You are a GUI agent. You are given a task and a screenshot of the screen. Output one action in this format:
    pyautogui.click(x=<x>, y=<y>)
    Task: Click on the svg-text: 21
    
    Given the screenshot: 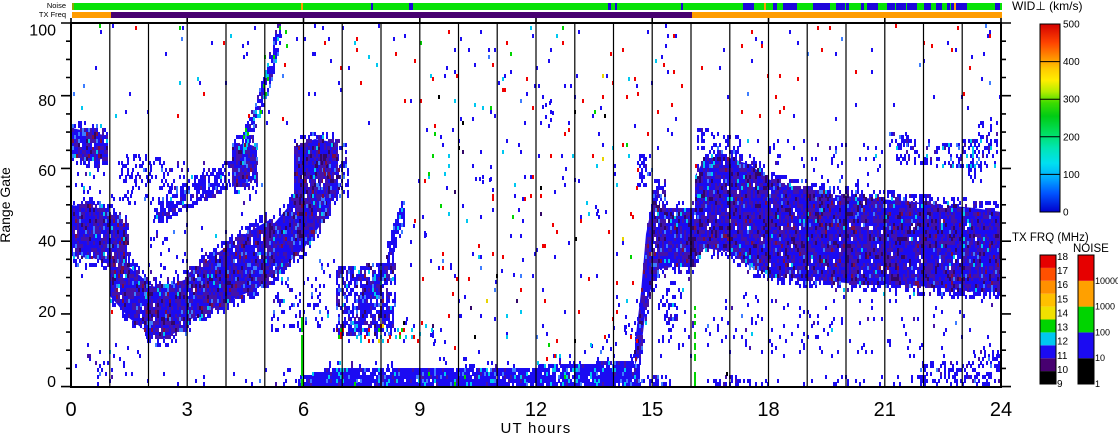 What is the action you would take?
    pyautogui.click(x=885, y=410)
    